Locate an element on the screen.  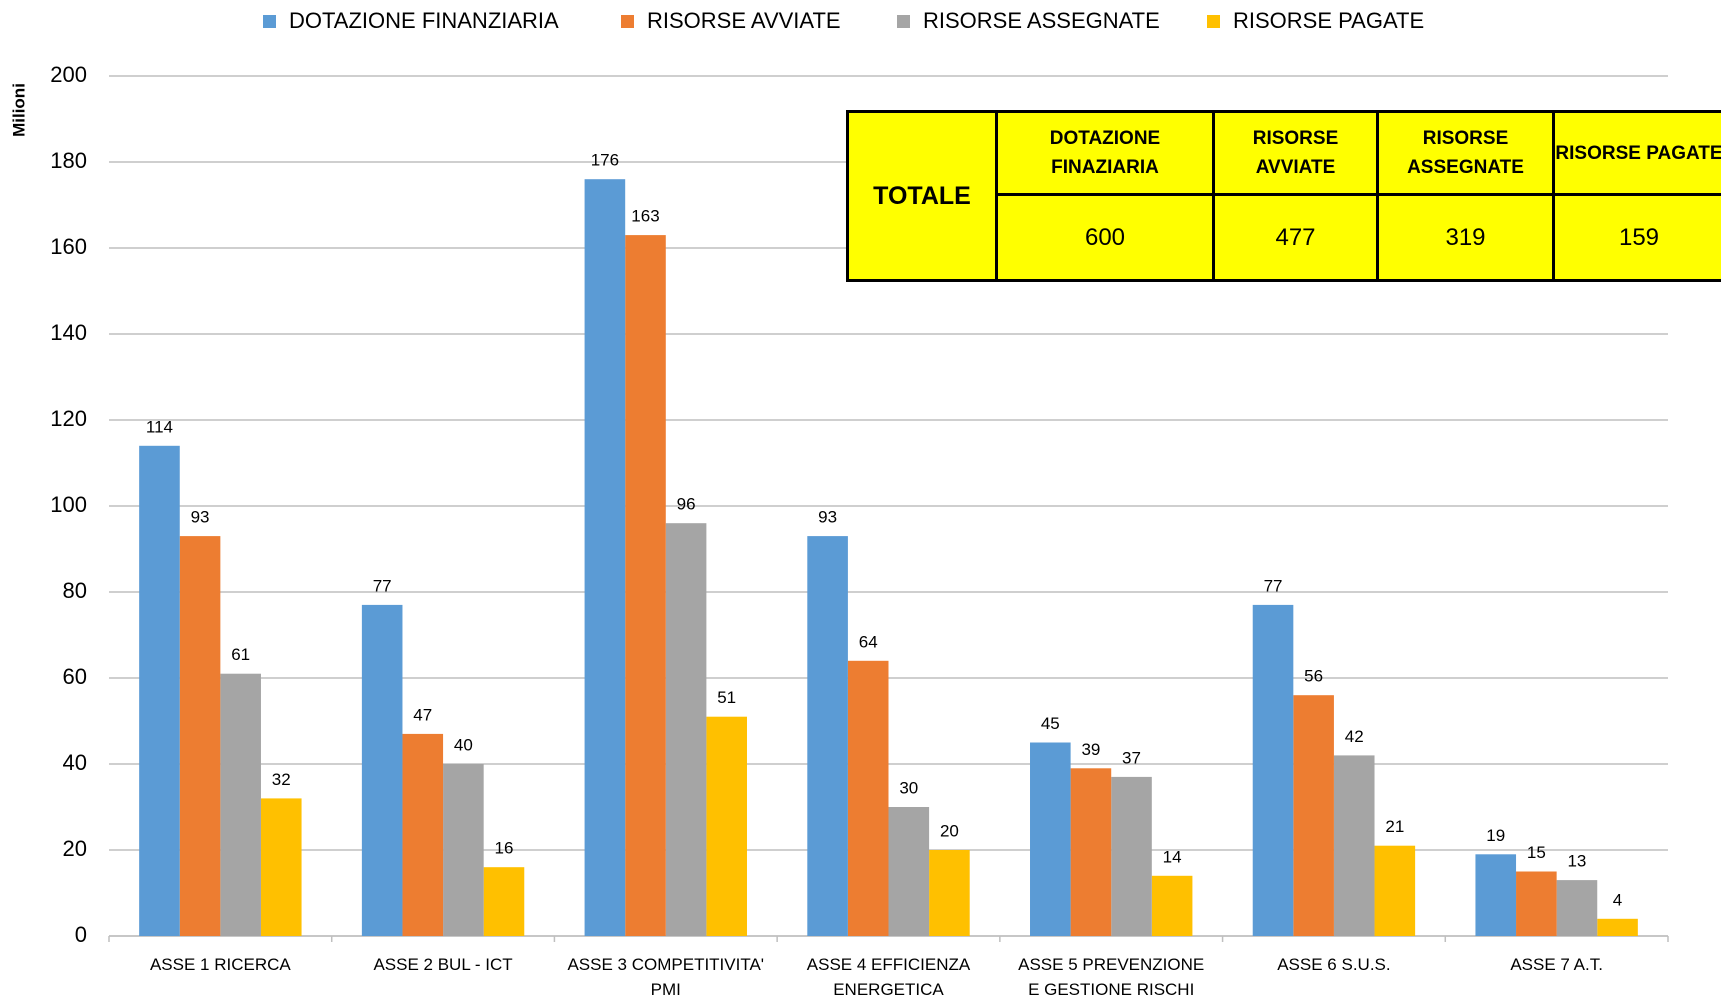
data-label: 114 is located at coordinates (159, 426).